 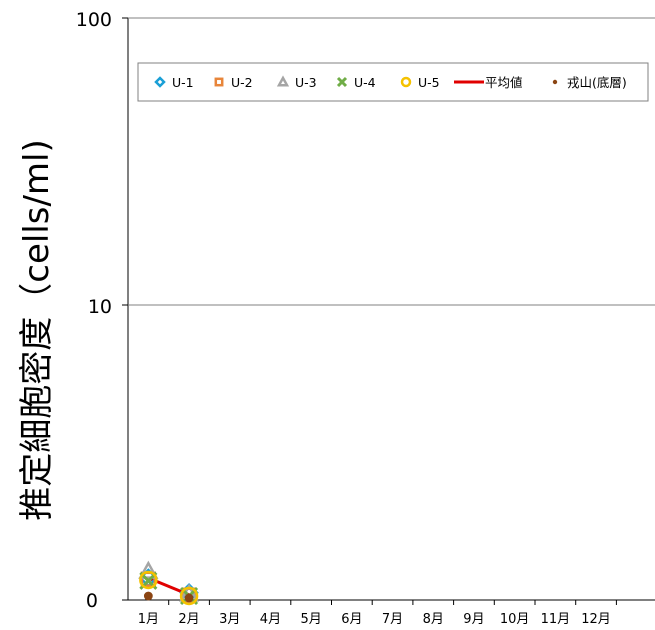 What do you see at coordinates (148, 619) in the screenshot?
I see `xtick-label-1: 1月` at bounding box center [148, 619].